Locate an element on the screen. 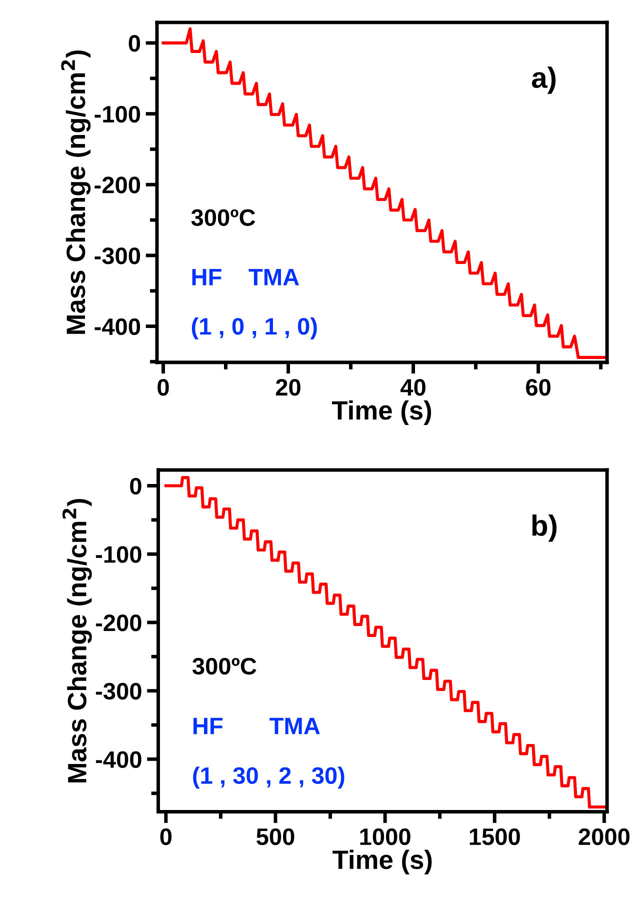  annotation: (1 , 30 , 2 , 30) is located at coordinates (268, 777).